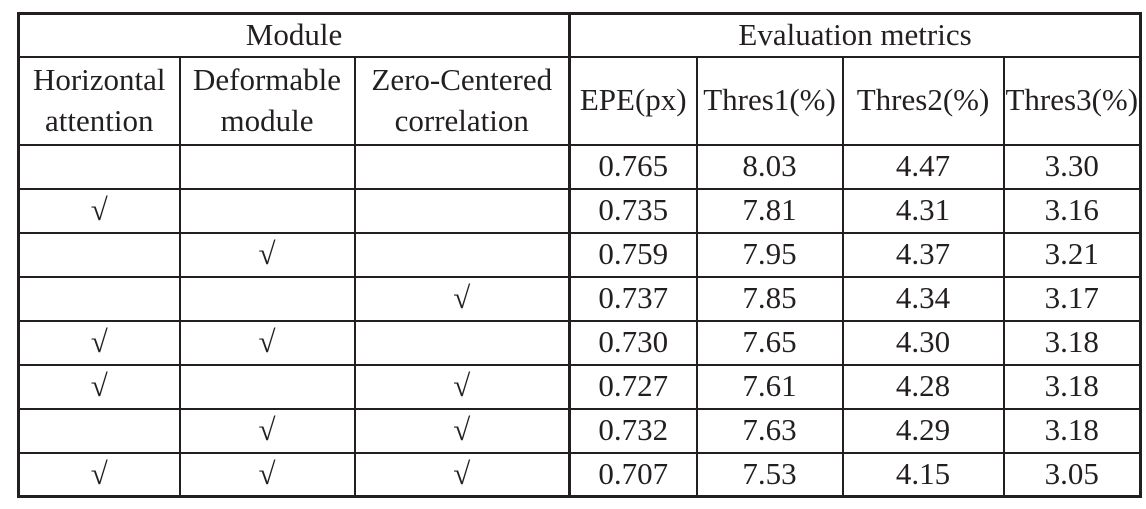  What do you see at coordinates (769, 474) in the screenshot?
I see `metric-cell-thres1: 7.53` at bounding box center [769, 474].